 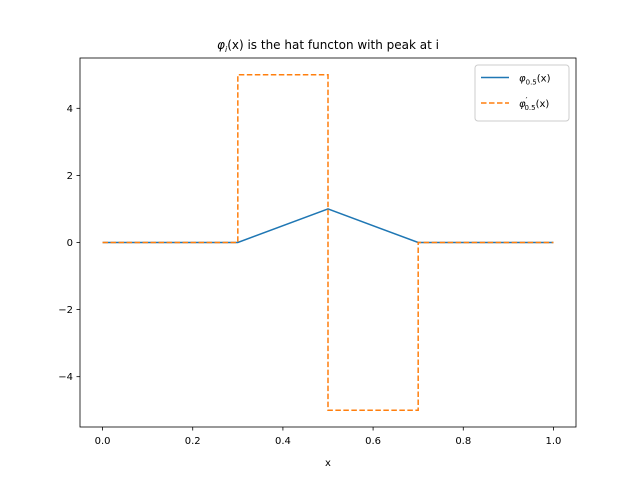 I want to click on title-phi: φ, so click(x=221, y=45).